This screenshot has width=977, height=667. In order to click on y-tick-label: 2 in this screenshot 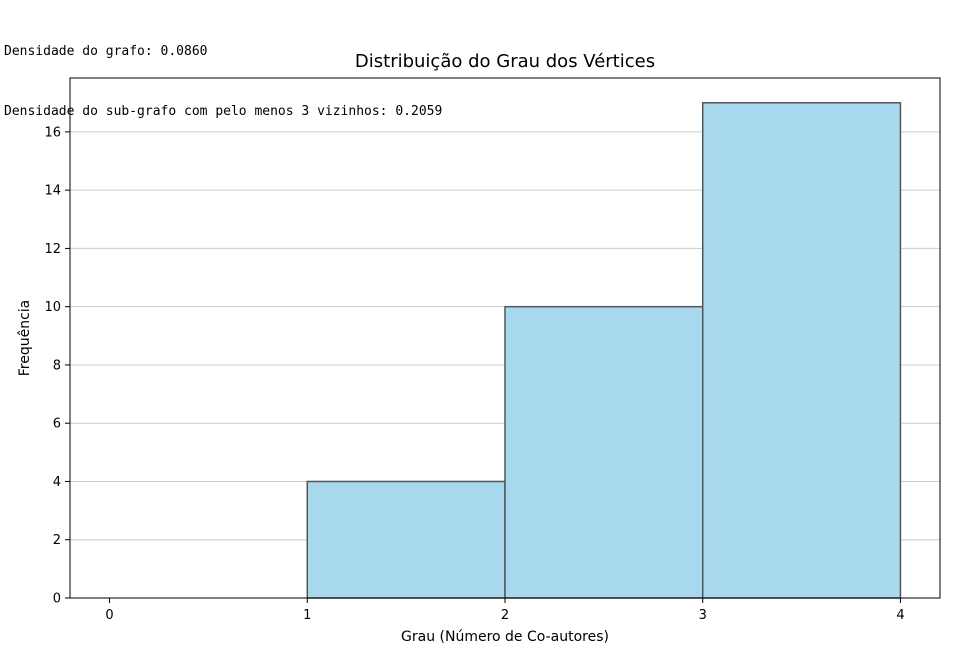, I will do `click(57, 540)`.